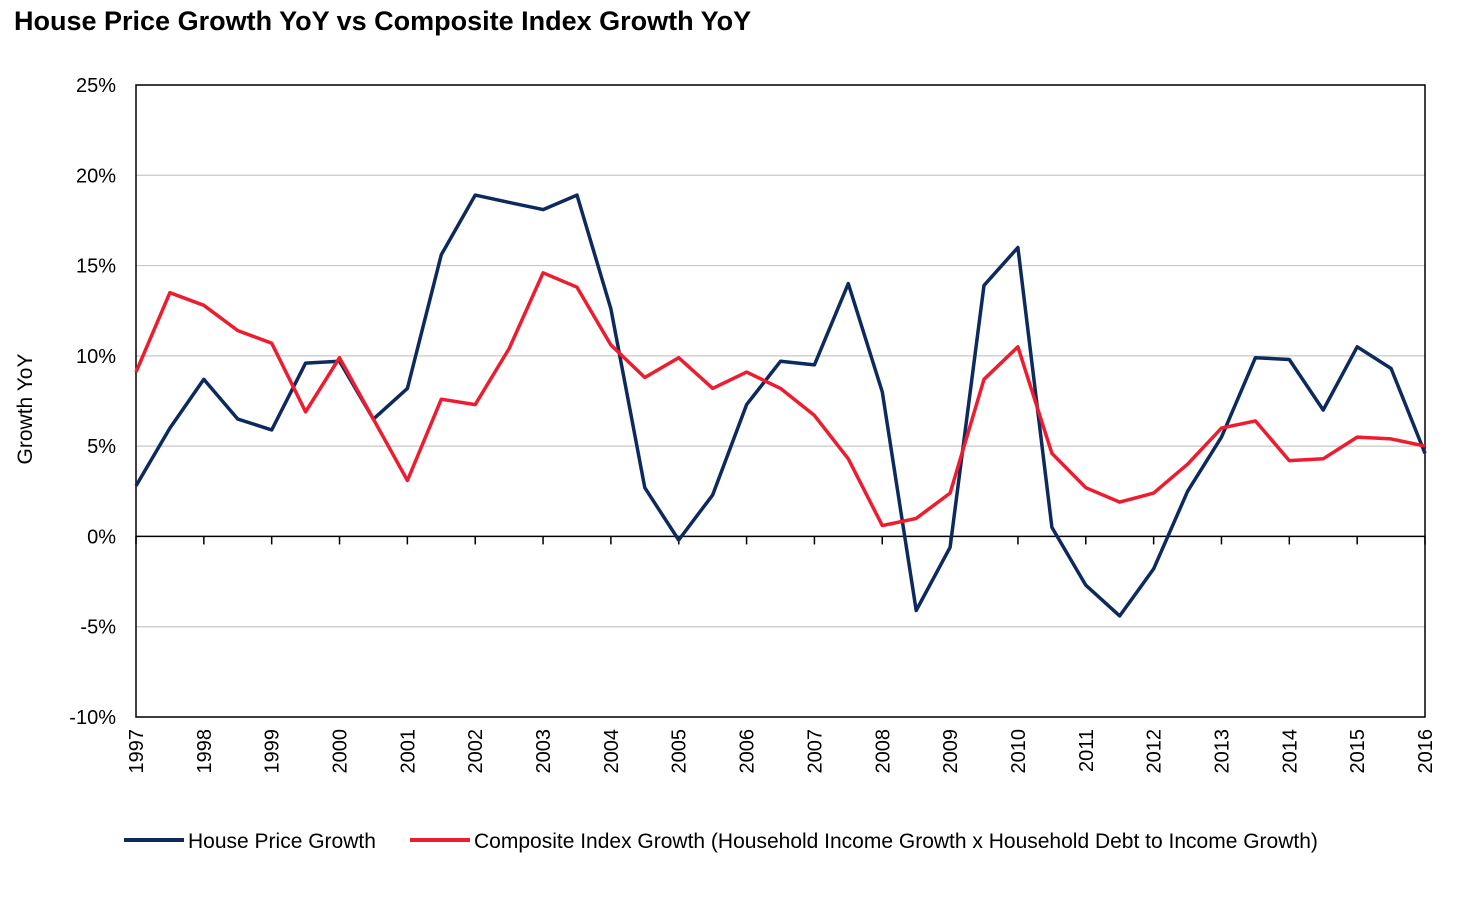 Image resolution: width=1484 pixels, height=918 pixels. I want to click on x-tick-label: 2002, so click(476, 751).